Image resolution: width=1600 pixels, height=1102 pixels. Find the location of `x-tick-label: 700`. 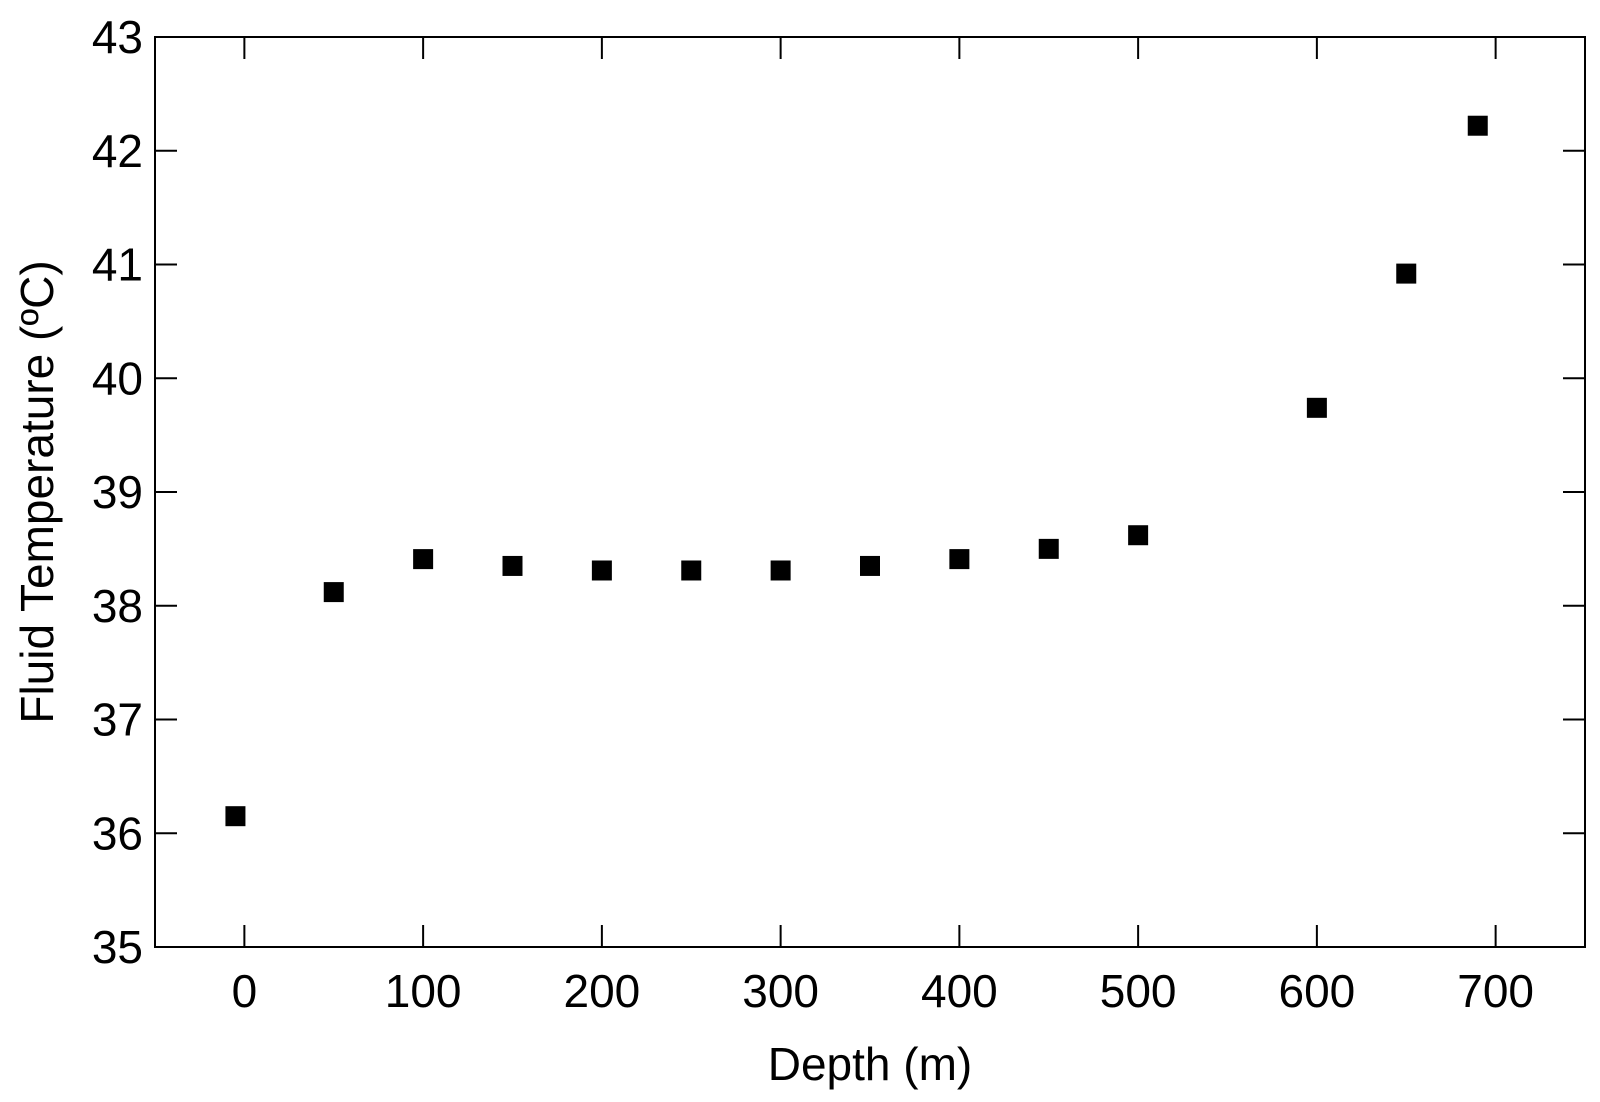

x-tick-label: 700 is located at coordinates (1495, 991).